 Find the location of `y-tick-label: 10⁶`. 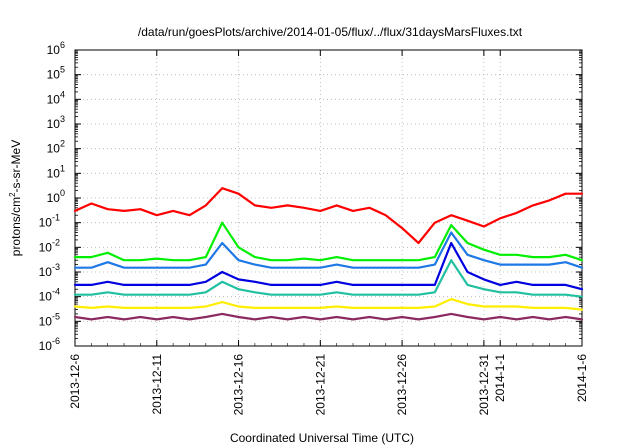

y-tick-label: 10⁶ is located at coordinates (56, 48).